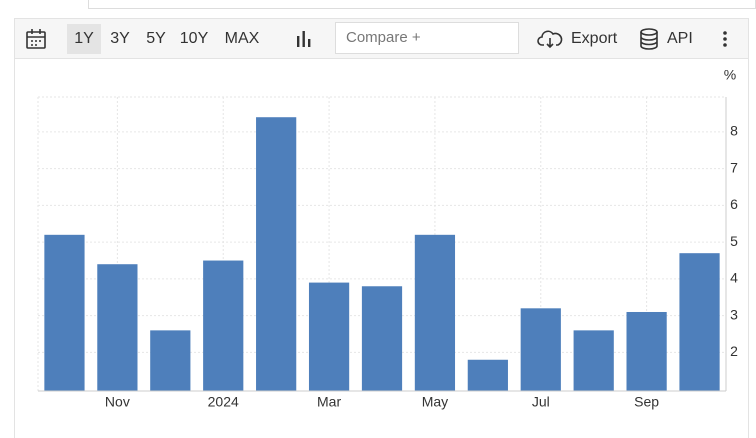  Describe the element at coordinates (734, 314) in the screenshot. I see `y-tick-label: 3` at that location.